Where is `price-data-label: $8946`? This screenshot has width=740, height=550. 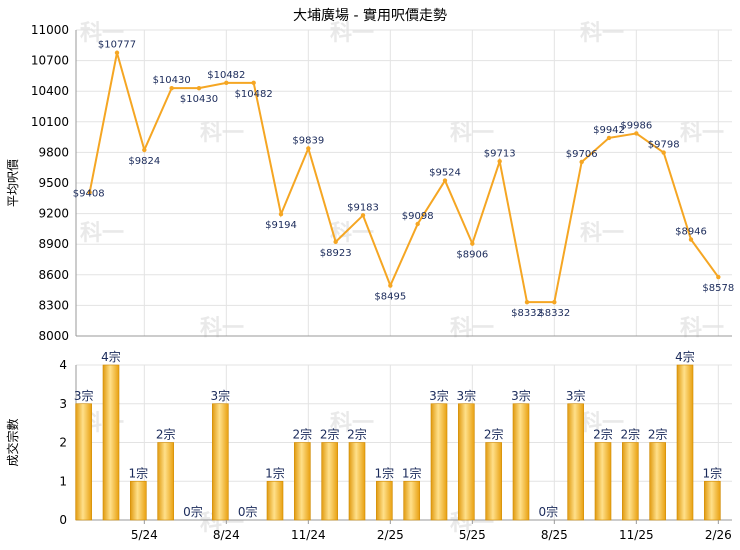 price-data-label: $8946 is located at coordinates (691, 232).